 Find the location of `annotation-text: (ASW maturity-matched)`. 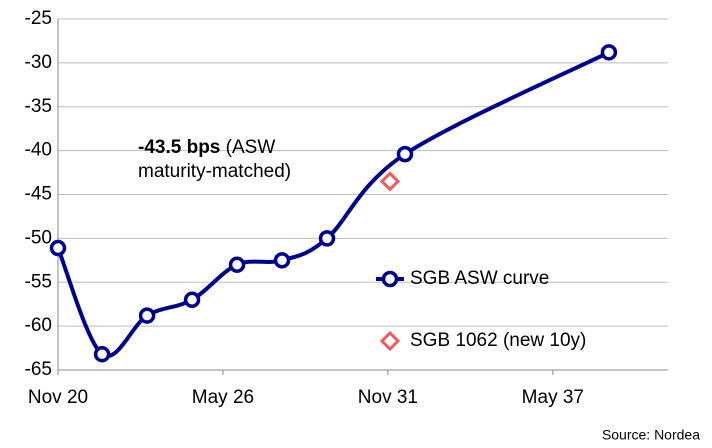

annotation-text: (ASW maturity-matched) is located at coordinates (215, 159).